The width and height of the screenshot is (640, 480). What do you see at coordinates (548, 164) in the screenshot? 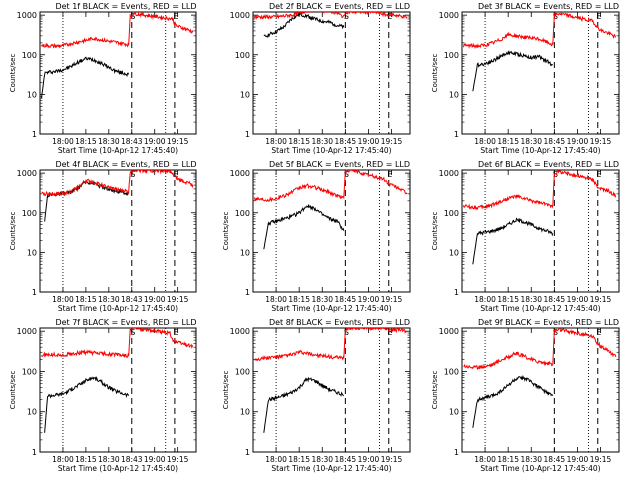
I see `panel-title: Det 6f BLACK = Events, RED = LLD` at bounding box center [548, 164].